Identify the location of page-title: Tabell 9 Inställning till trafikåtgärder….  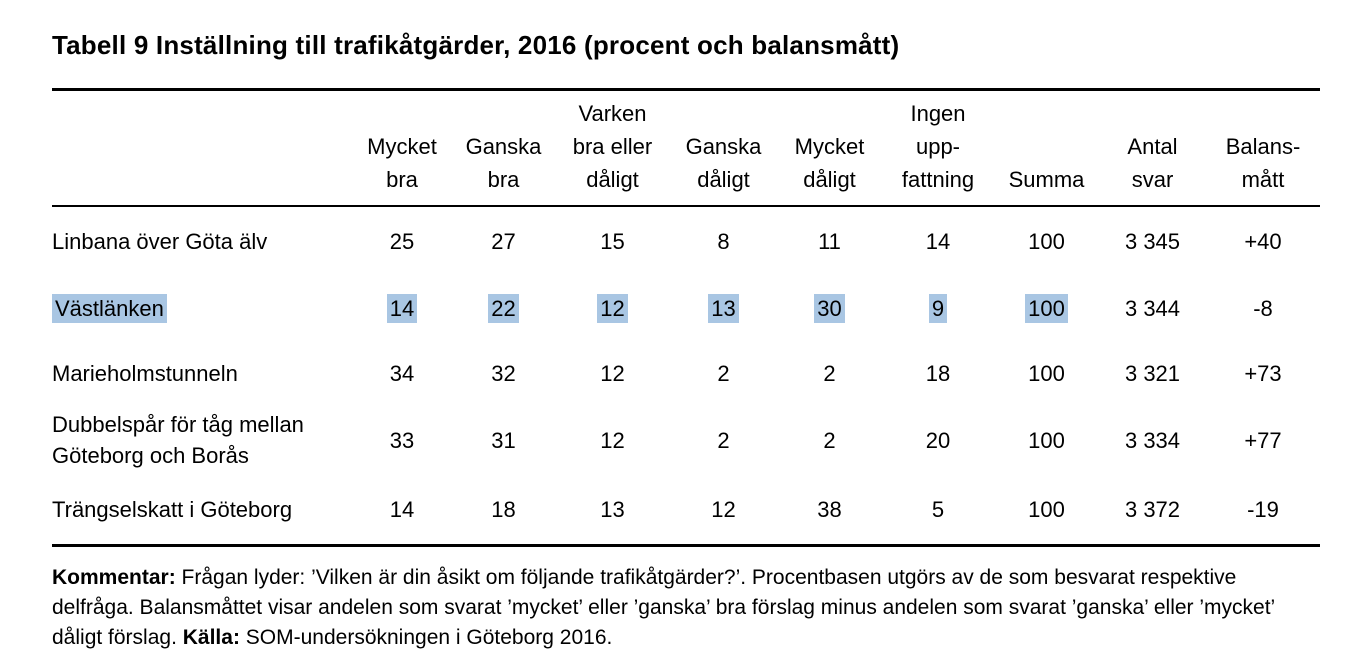
(476, 45).